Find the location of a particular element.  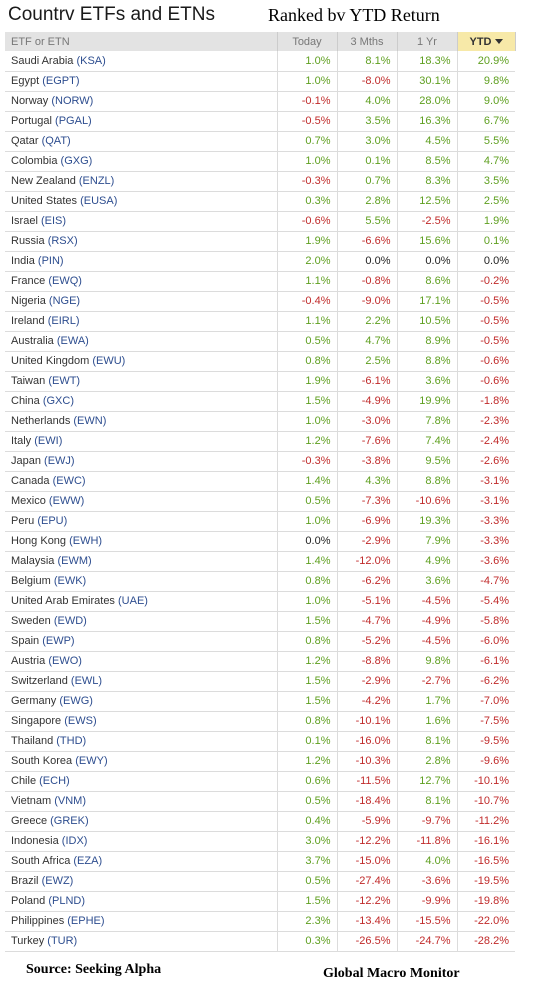

table-row: Austria (EWO) 1.2% -8.8% 9.8% -6.1% is located at coordinates (260, 661).